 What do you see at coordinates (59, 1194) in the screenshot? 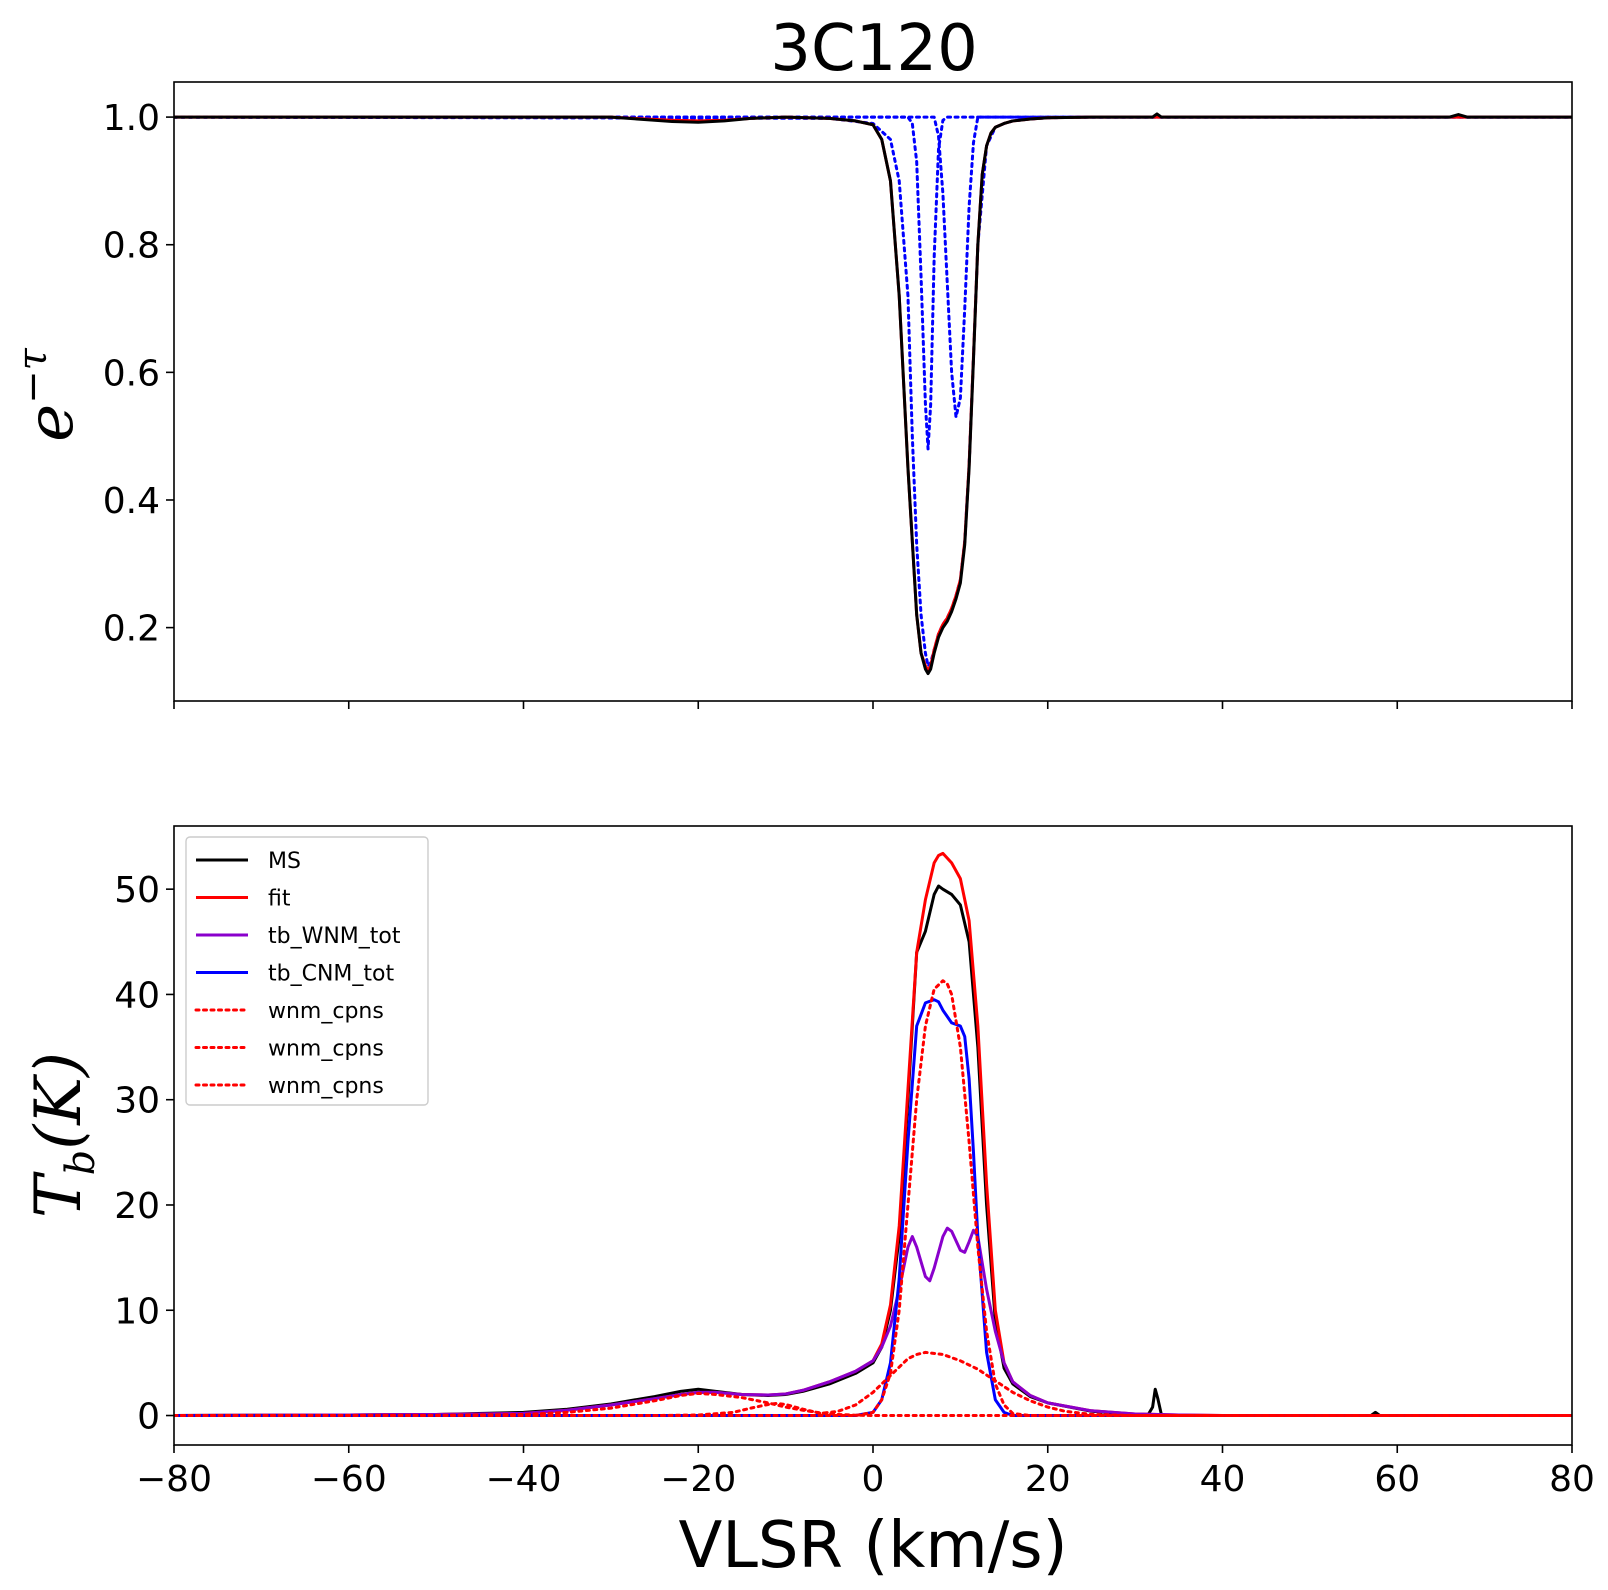
I see `ylabel-bottom-base: T` at bounding box center [59, 1194].